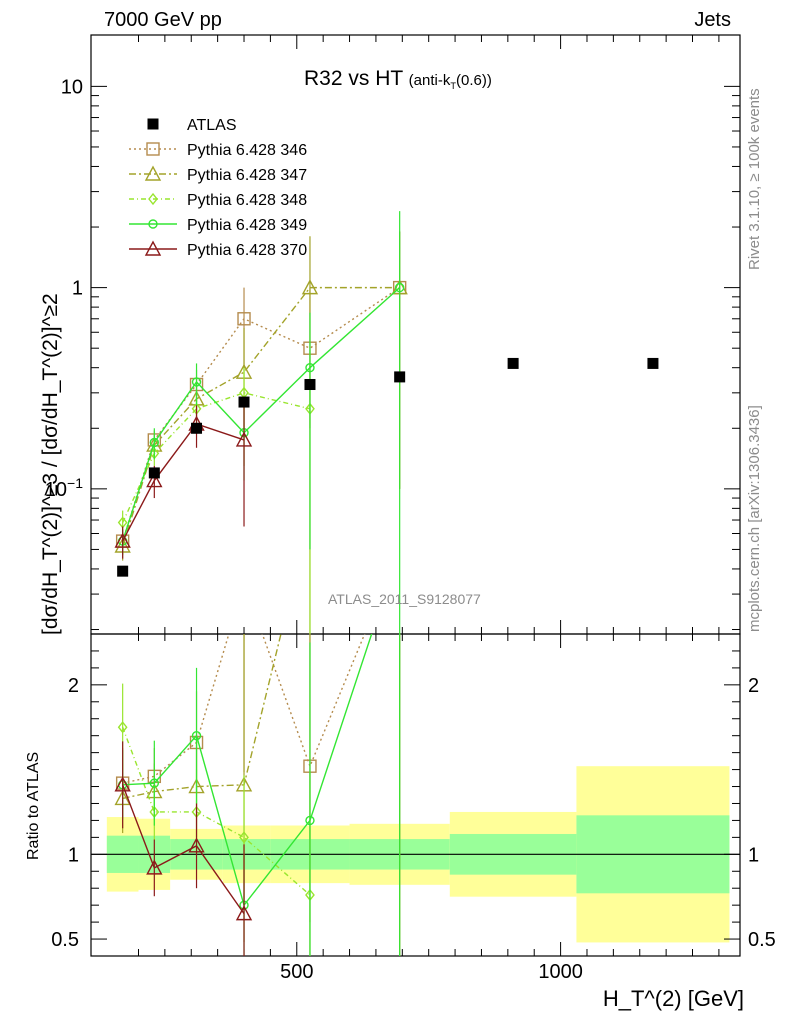  I want to click on x-axis-label: H_T^(2) [GeV], so click(673, 998).